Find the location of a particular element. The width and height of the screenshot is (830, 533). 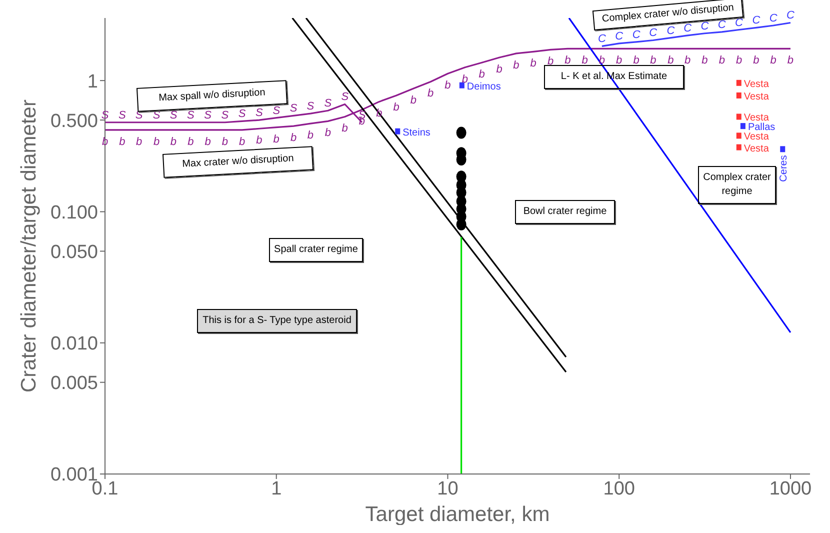

y-tick-label: 0.050 is located at coordinates (74, 252).